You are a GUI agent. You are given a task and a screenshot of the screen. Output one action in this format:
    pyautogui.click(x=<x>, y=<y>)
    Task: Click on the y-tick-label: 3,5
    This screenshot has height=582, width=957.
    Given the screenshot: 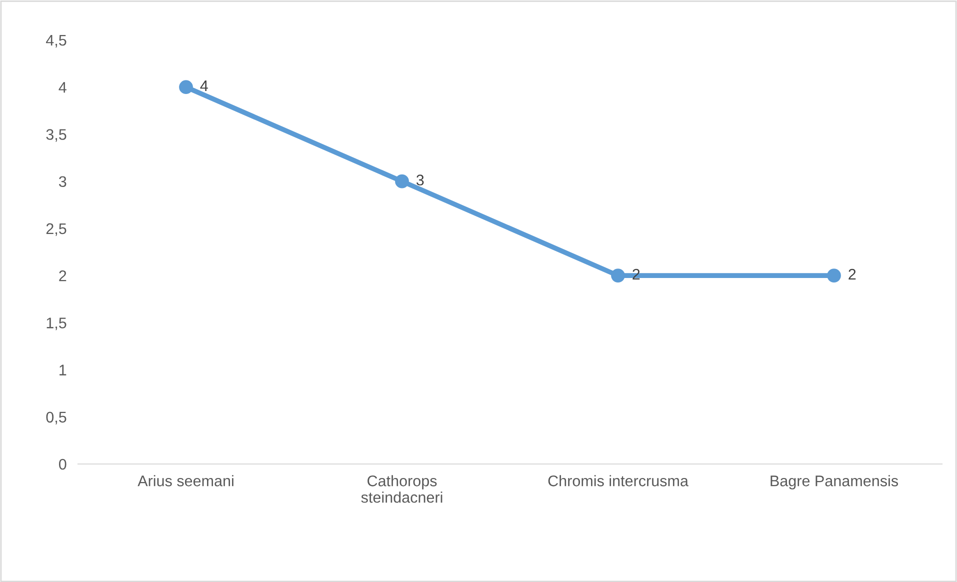 What is the action you would take?
    pyautogui.click(x=56, y=135)
    